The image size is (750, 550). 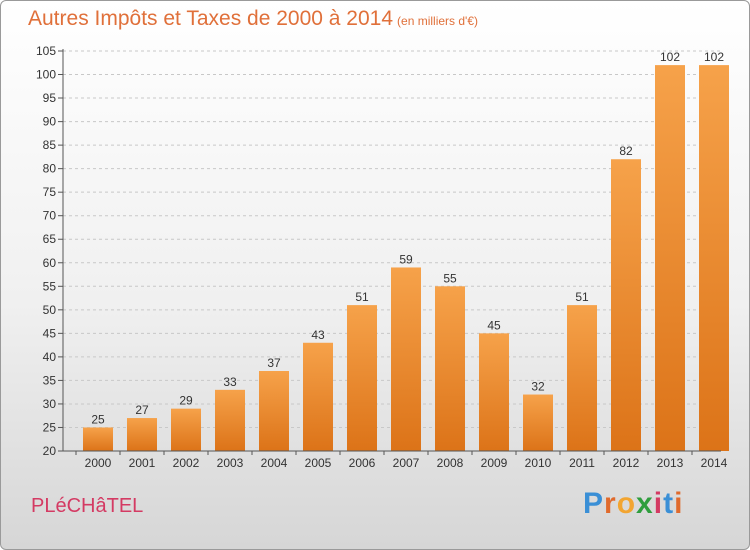 I want to click on proxiti-logo: Proxiti, so click(x=633, y=504).